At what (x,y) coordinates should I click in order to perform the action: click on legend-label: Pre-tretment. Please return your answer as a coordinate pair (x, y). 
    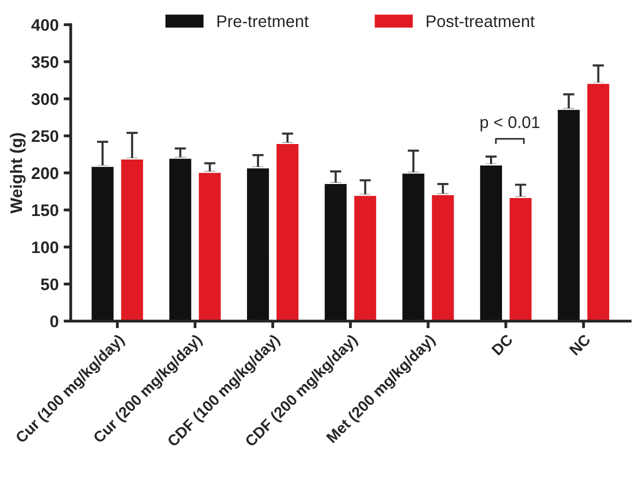
    Looking at the image, I should click on (263, 22).